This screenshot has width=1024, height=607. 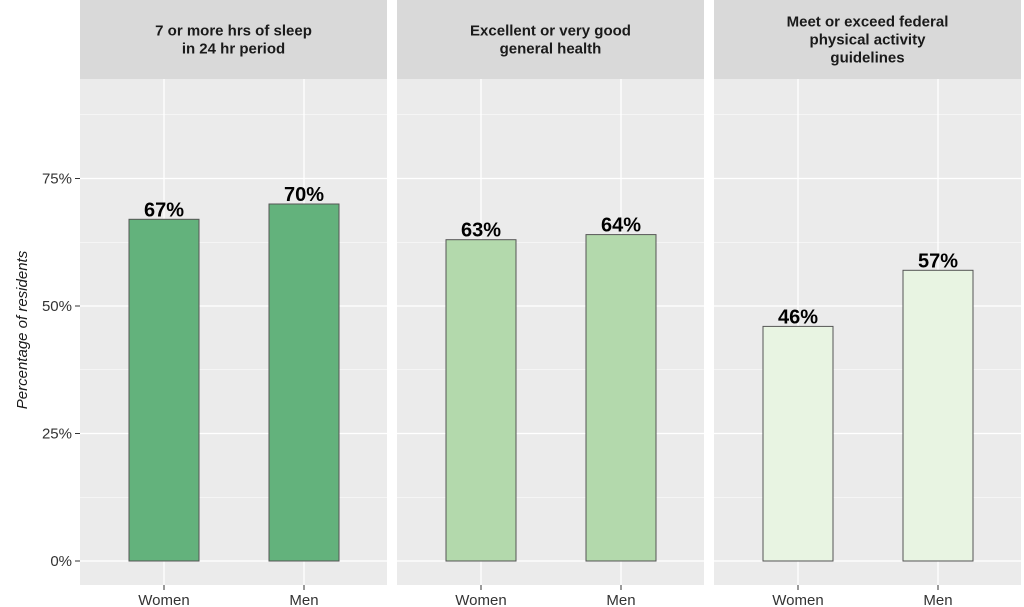 I want to click on y-tick-label: 0%, so click(x=61, y=561).